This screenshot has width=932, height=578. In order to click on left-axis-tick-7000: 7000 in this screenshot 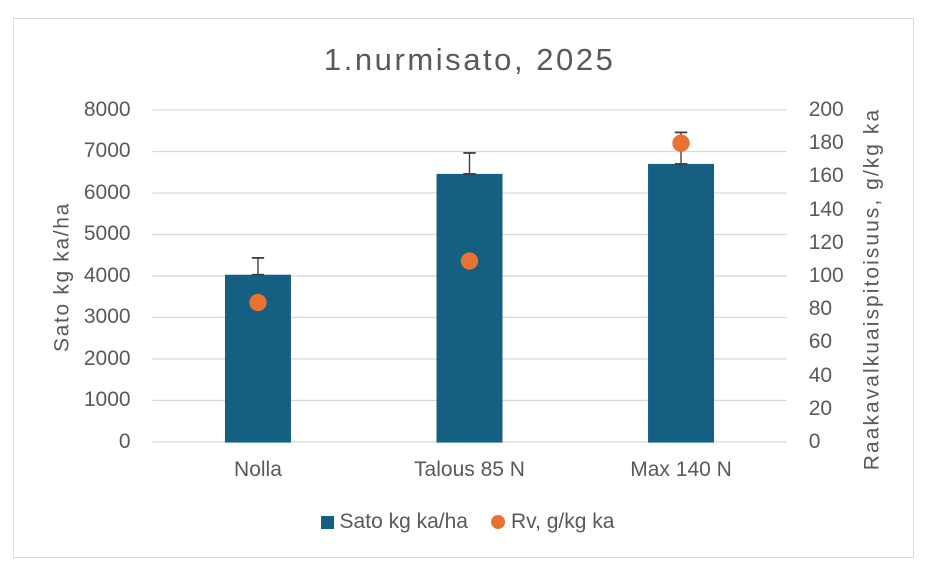, I will do `click(107, 151)`.